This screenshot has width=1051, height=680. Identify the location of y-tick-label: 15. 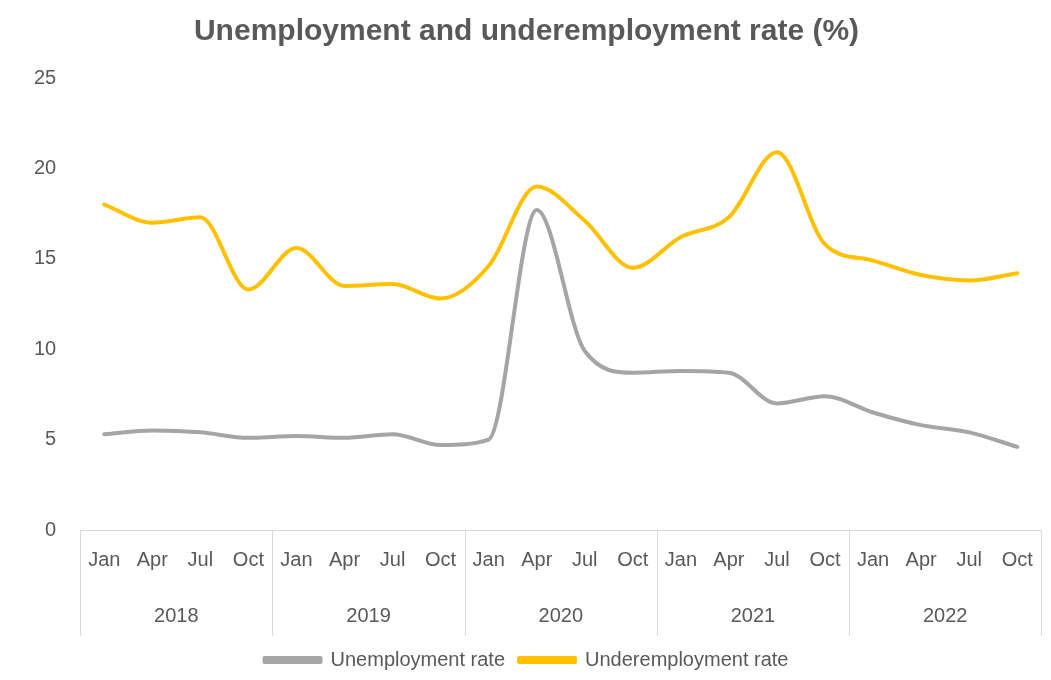
(45, 257).